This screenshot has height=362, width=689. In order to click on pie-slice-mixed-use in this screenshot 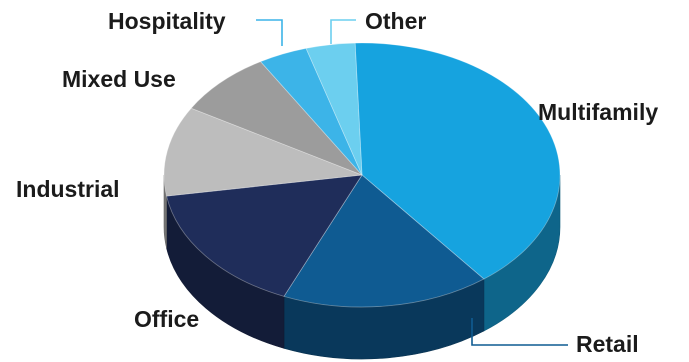, I will do `click(276, 118)`.